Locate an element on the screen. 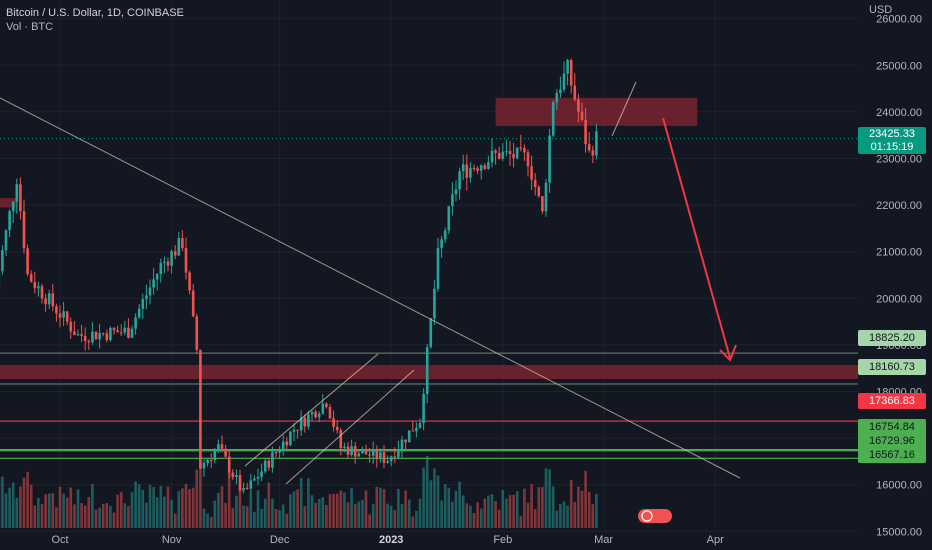 Image resolution: width=932 pixels, height=550 pixels. wedge-line is located at coordinates (624, 109).